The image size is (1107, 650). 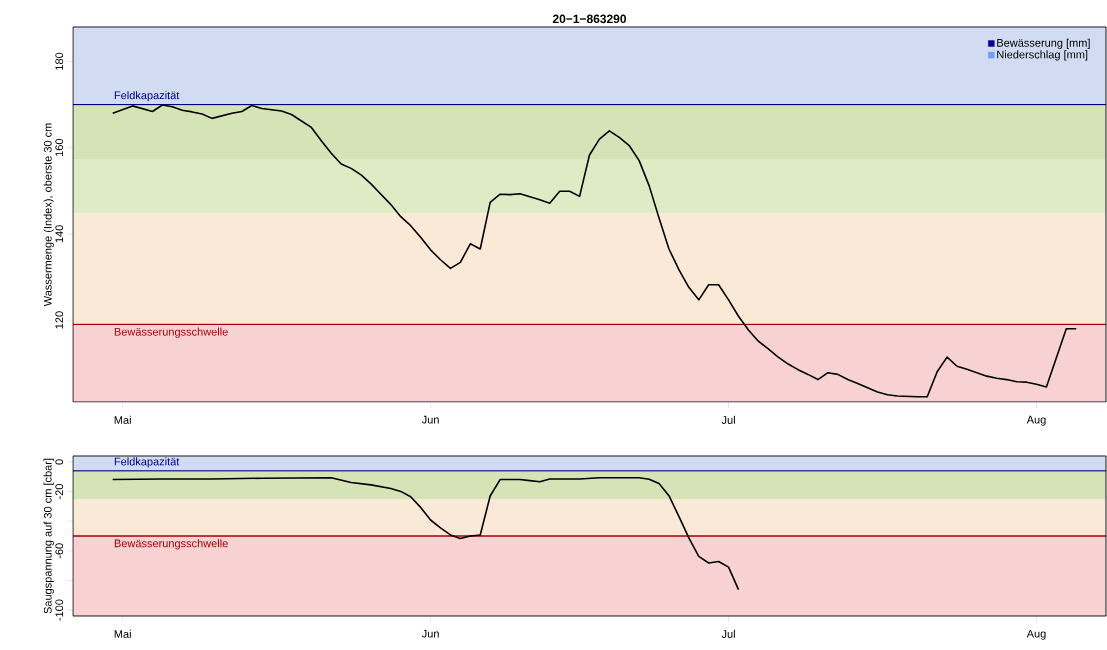 What do you see at coordinates (59, 551) in the screenshot?
I see `y-tick-label: -60` at bounding box center [59, 551].